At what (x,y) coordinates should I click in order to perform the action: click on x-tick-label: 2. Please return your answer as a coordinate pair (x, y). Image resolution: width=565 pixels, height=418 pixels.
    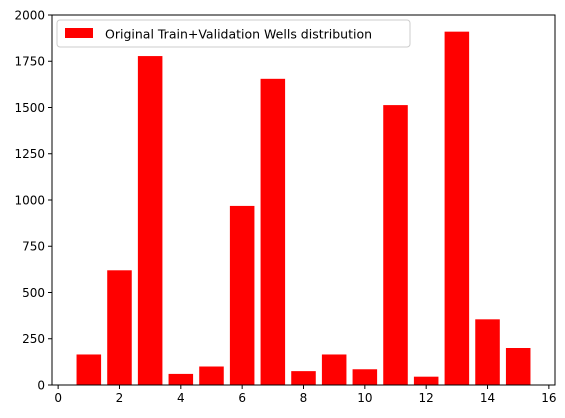
    Looking at the image, I should click on (120, 398).